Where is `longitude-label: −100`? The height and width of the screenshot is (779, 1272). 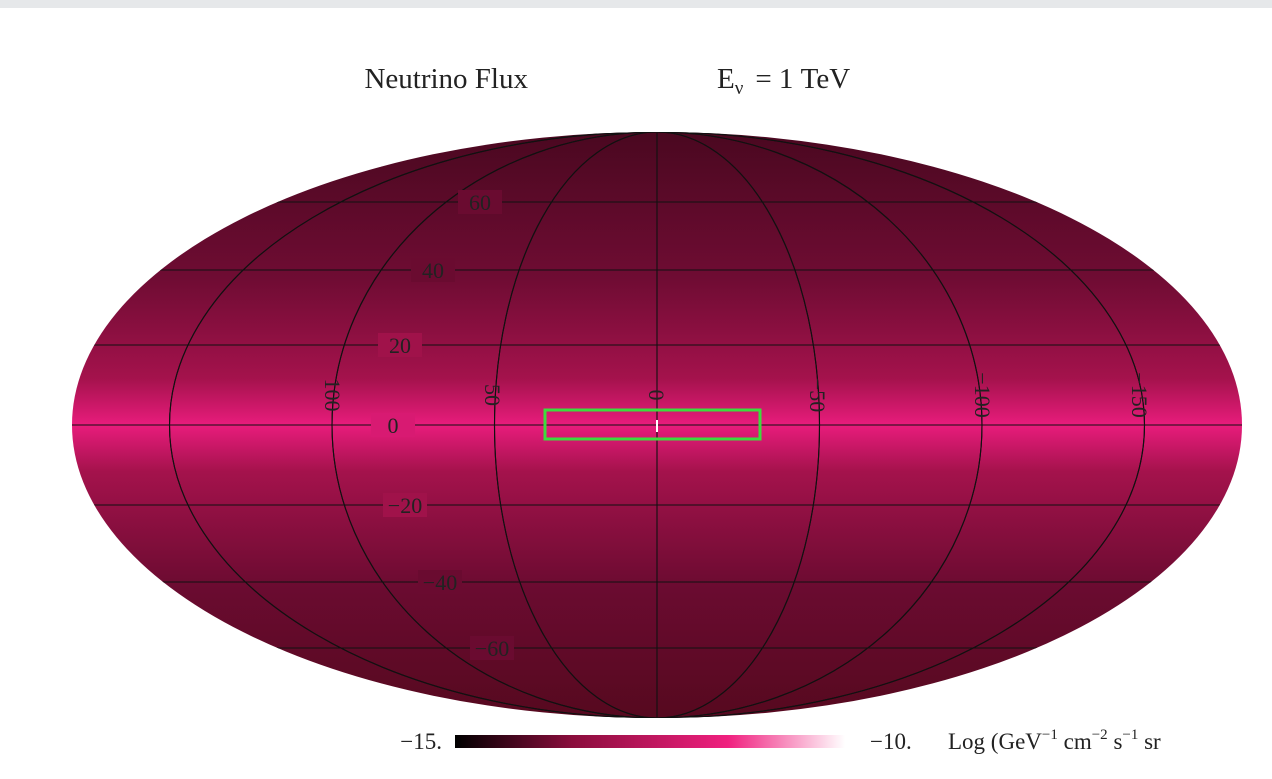
longitude-label: −100 is located at coordinates (982, 394).